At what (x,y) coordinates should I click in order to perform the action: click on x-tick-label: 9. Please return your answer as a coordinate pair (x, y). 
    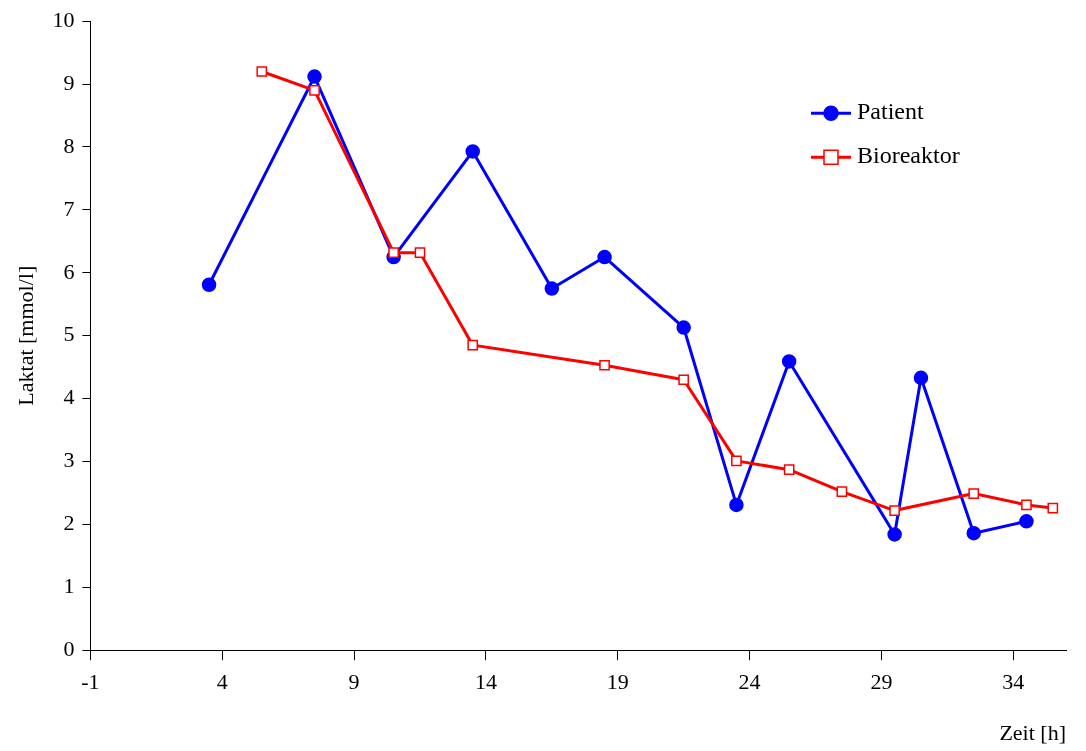
    Looking at the image, I should click on (354, 682).